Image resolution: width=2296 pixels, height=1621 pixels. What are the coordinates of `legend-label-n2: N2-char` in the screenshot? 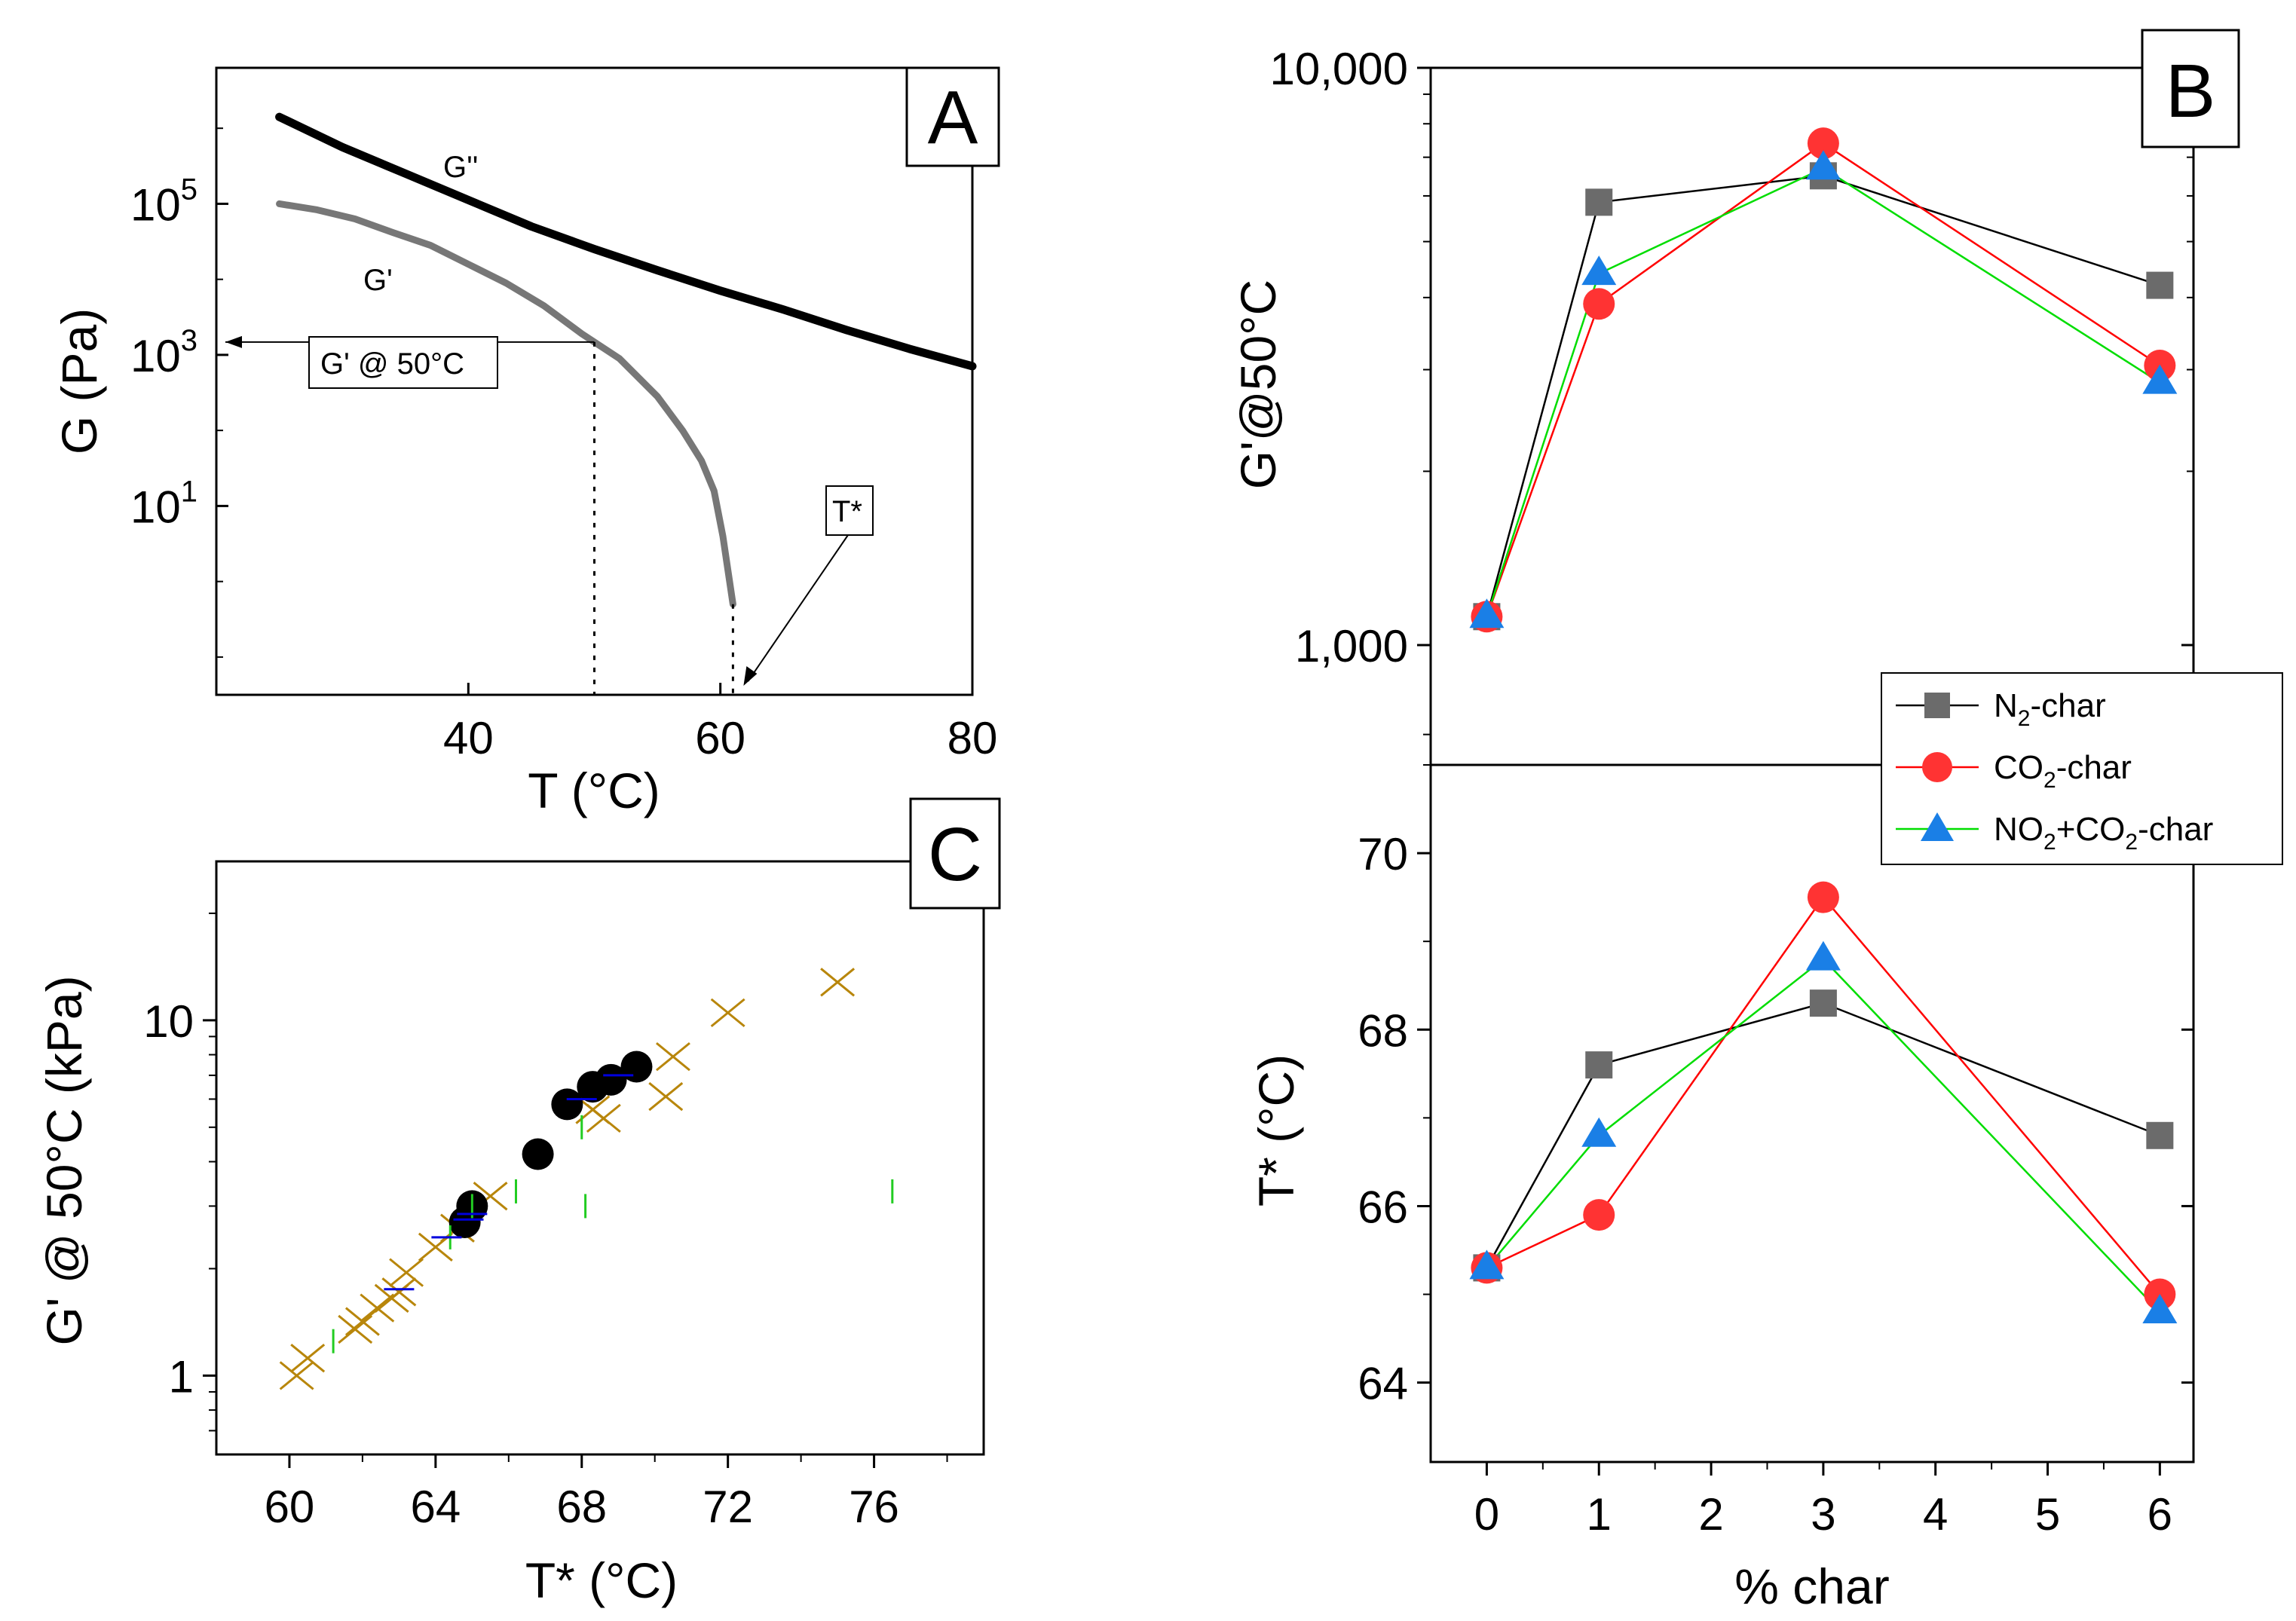 It's located at (2050, 709).